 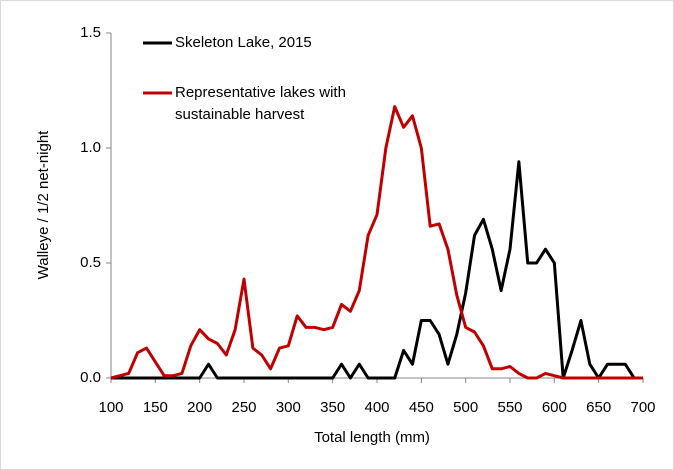 What do you see at coordinates (598, 407) in the screenshot?
I see `x-tick-label: 650` at bounding box center [598, 407].